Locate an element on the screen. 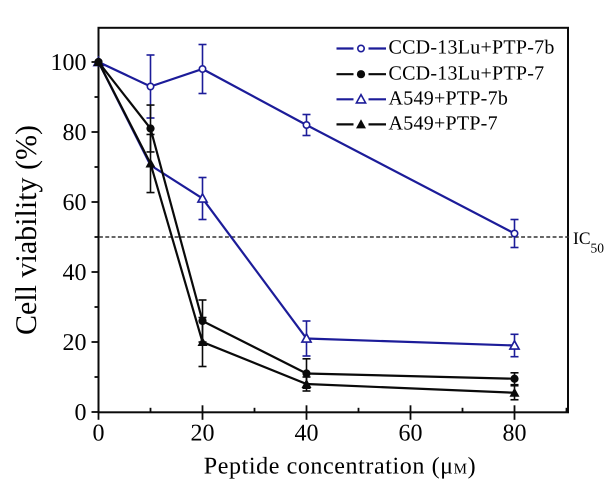  svg-text: A549+PTP-7b is located at coordinates (449, 99).